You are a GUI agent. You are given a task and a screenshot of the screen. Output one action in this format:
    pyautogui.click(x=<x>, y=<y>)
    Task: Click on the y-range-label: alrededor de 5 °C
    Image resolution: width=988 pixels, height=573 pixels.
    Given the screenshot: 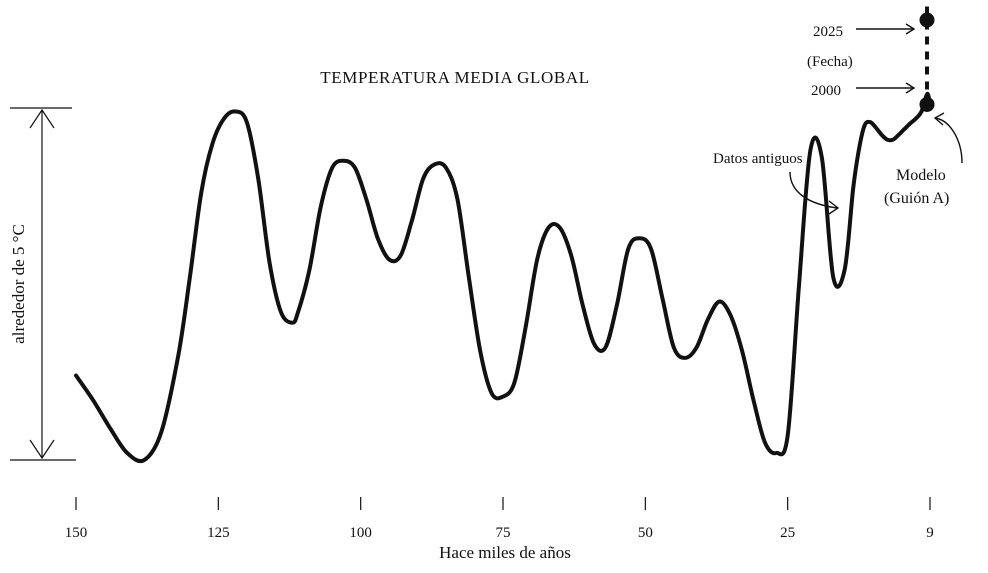 What is the action you would take?
    pyautogui.click(x=18, y=284)
    